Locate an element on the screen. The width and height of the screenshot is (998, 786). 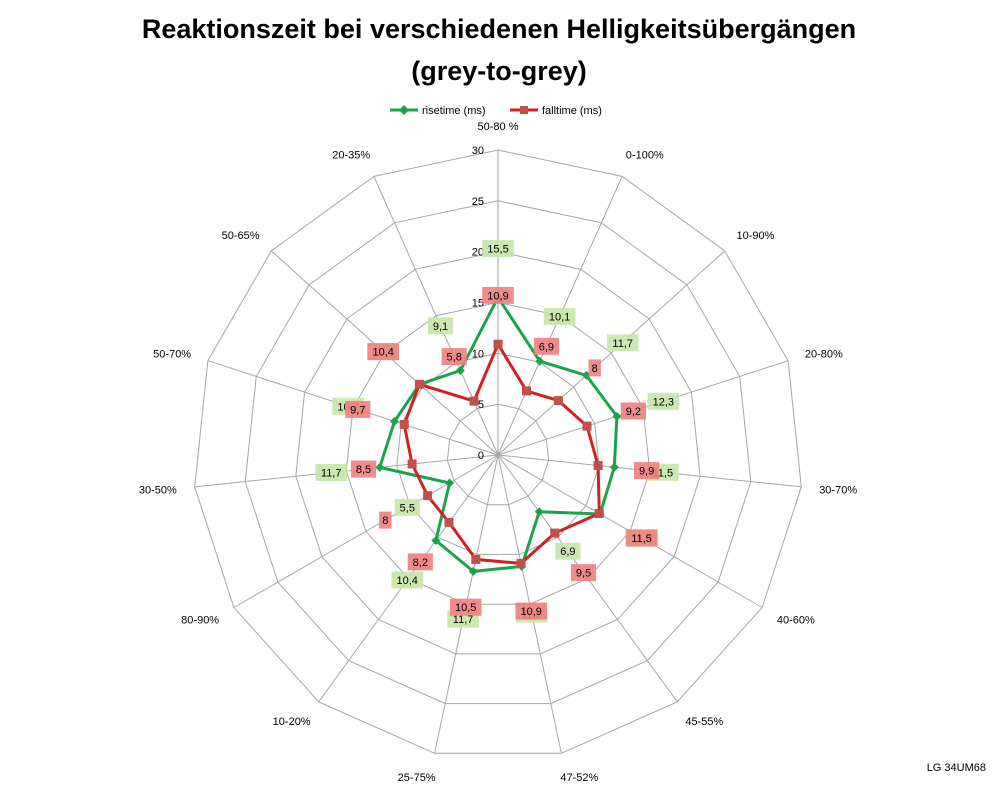
falltime-label: 9,7 is located at coordinates (357, 410).